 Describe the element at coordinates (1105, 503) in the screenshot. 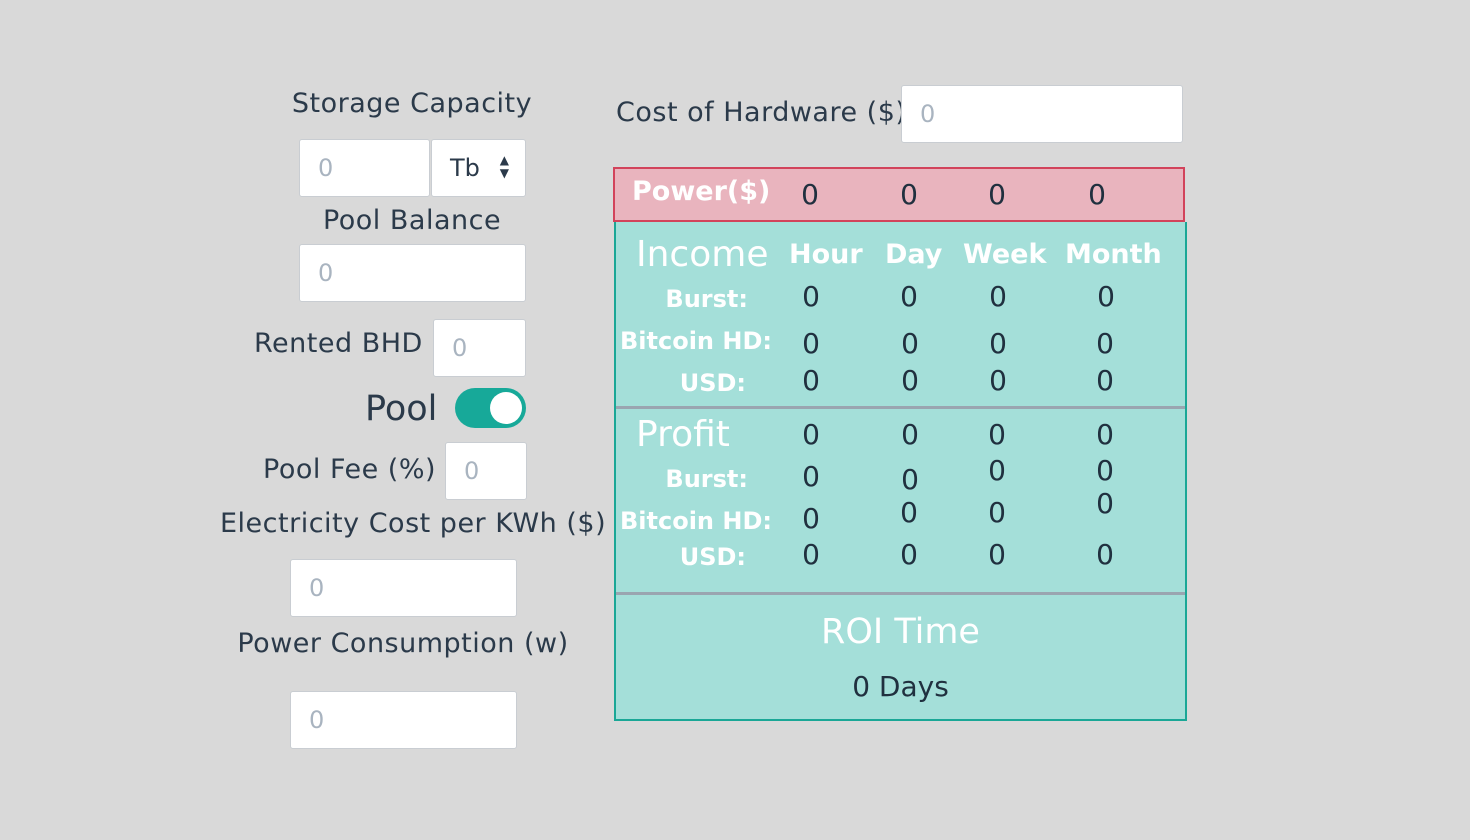

I see `profit-bhd-month: 0` at that location.